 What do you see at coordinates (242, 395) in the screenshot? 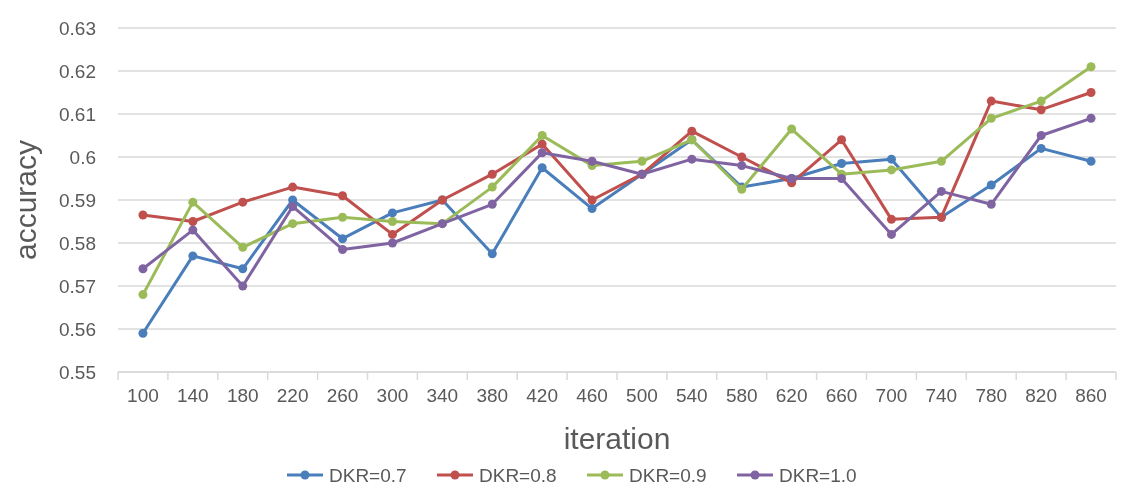
I see `x-tick-label: 180` at bounding box center [242, 395].